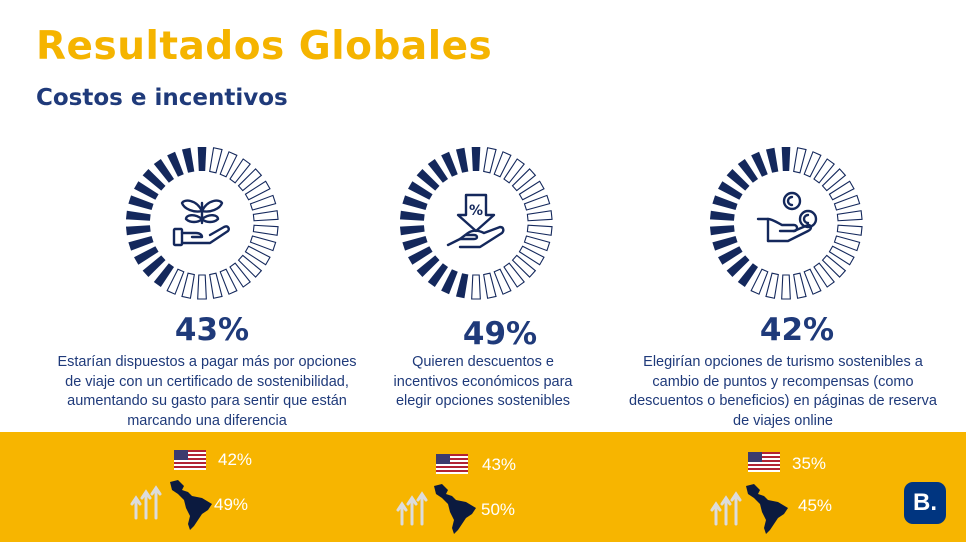 This screenshot has height=542, width=966. Describe the element at coordinates (264, 46) in the screenshot. I see `page-title: Resultados Globales` at that location.